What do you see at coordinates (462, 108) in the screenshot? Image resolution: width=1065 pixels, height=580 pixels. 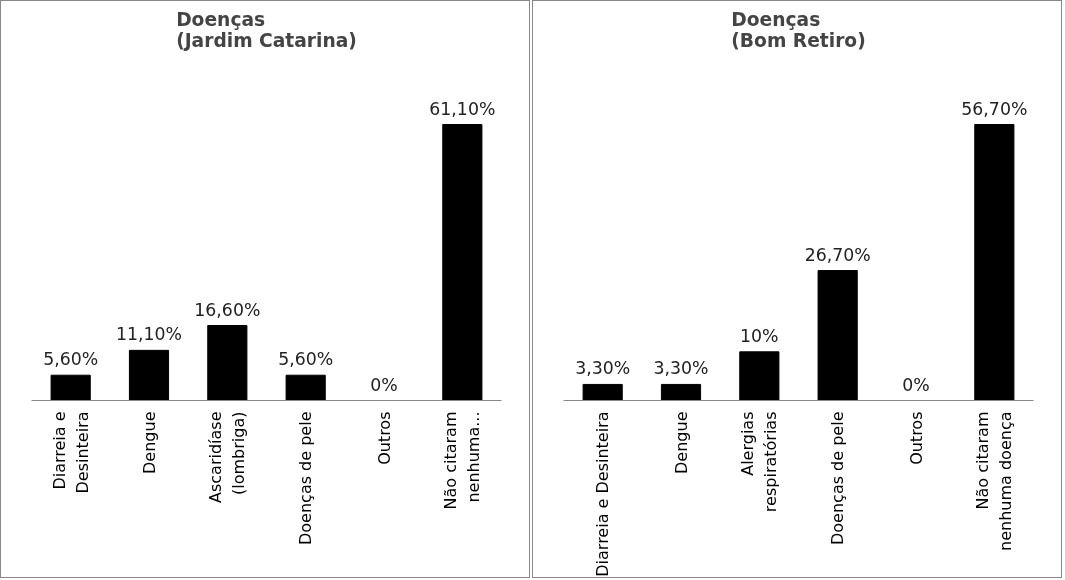 I see `data-label: 61,10%` at bounding box center [462, 108].